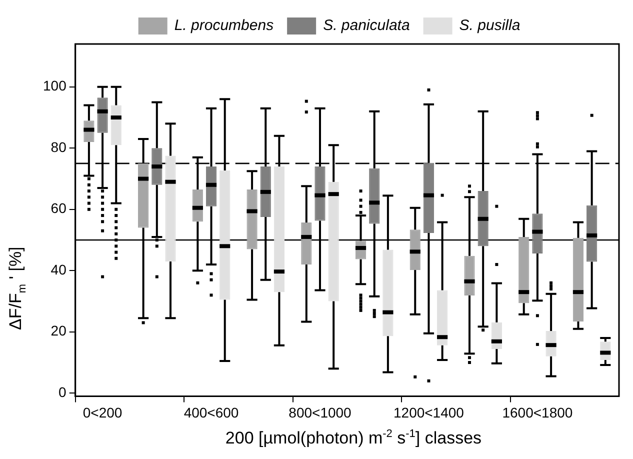 Image resolution: width=633 pixels, height=459 pixels. What do you see at coordinates (489, 25) in the screenshot?
I see `legend-label: S. pusilla` at bounding box center [489, 25].